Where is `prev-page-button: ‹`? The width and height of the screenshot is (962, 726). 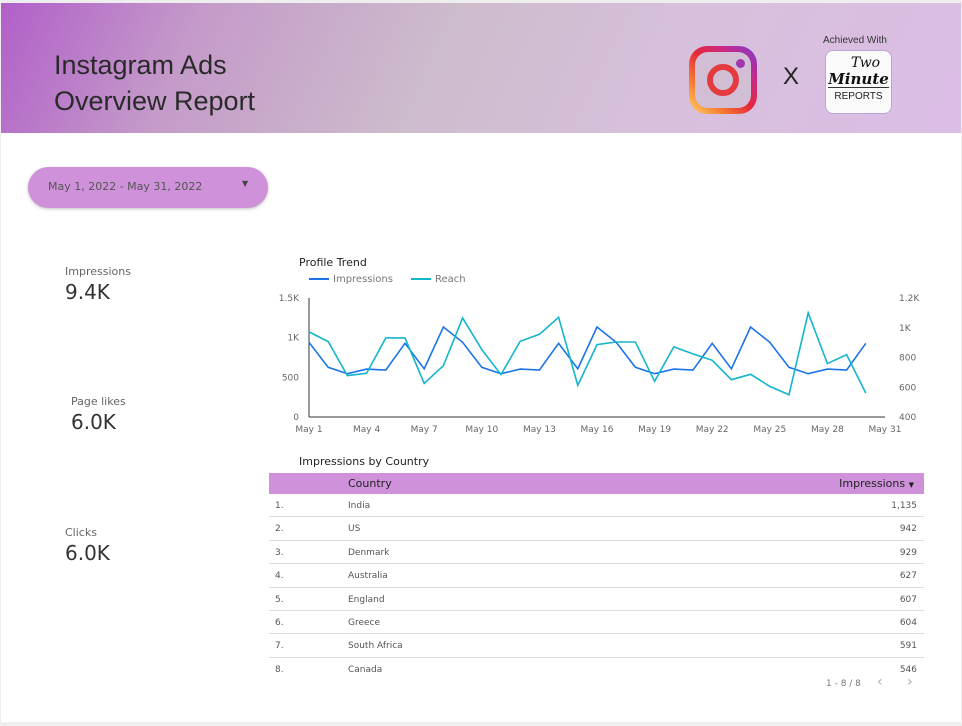 prev-page-button: ‹ is located at coordinates (880, 682).